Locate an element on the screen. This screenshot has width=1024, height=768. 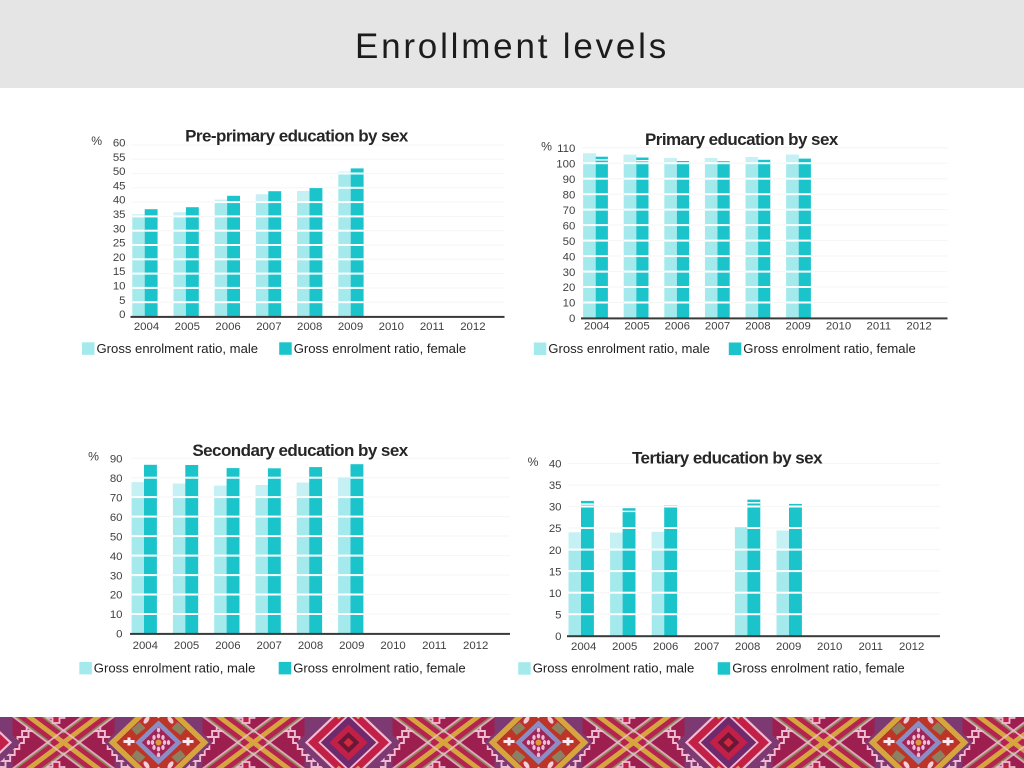
svg-text: Secondary education by sex is located at coordinates (300, 450).